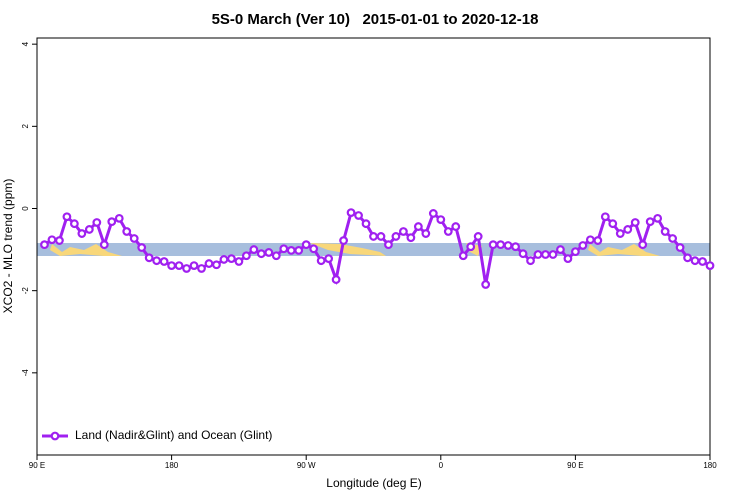  Describe the element at coordinates (25, 126) in the screenshot. I see `y-tick-label: 2` at that location.